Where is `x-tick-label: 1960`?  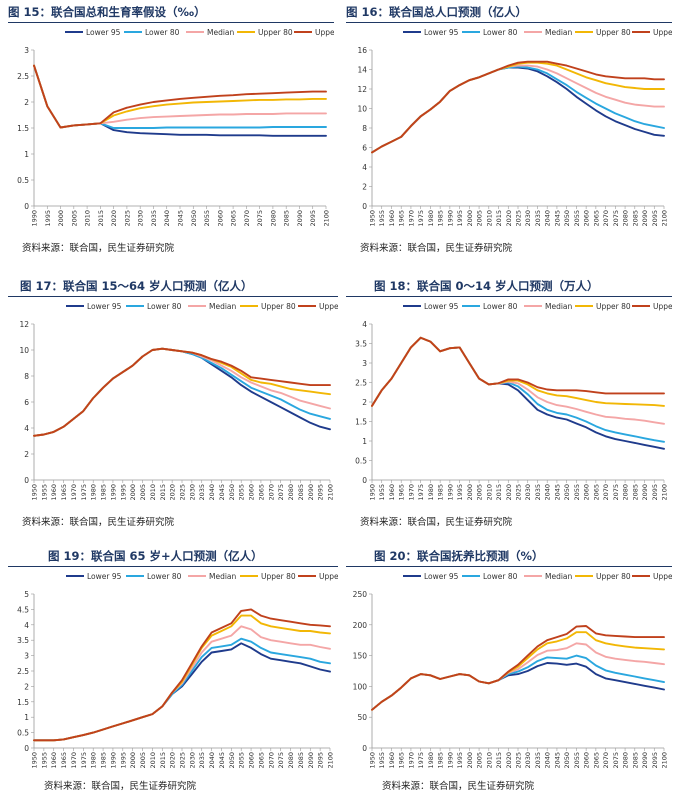
x-tick-label: 1960 is located at coordinates (392, 492).